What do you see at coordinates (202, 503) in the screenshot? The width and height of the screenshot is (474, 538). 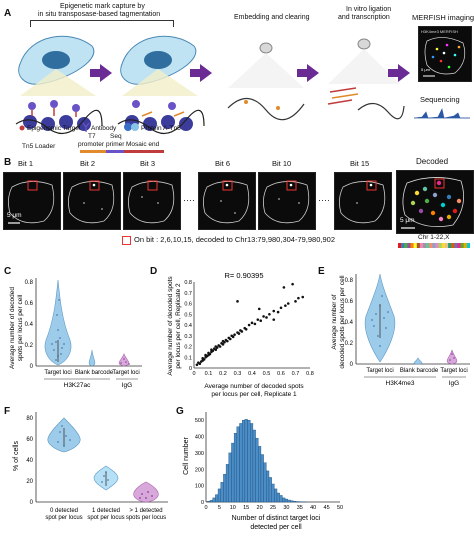 I see `panel-g-ytick: 0` at bounding box center [202, 503].